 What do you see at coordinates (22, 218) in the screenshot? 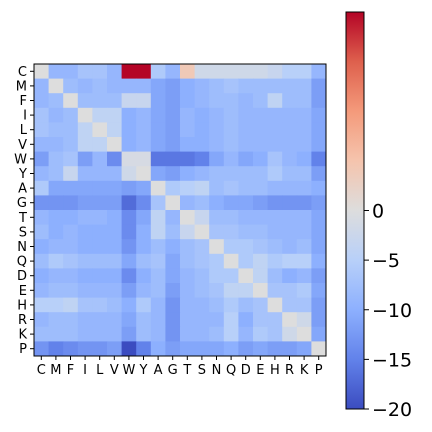
I see `y-tick-label: T` at bounding box center [22, 218].